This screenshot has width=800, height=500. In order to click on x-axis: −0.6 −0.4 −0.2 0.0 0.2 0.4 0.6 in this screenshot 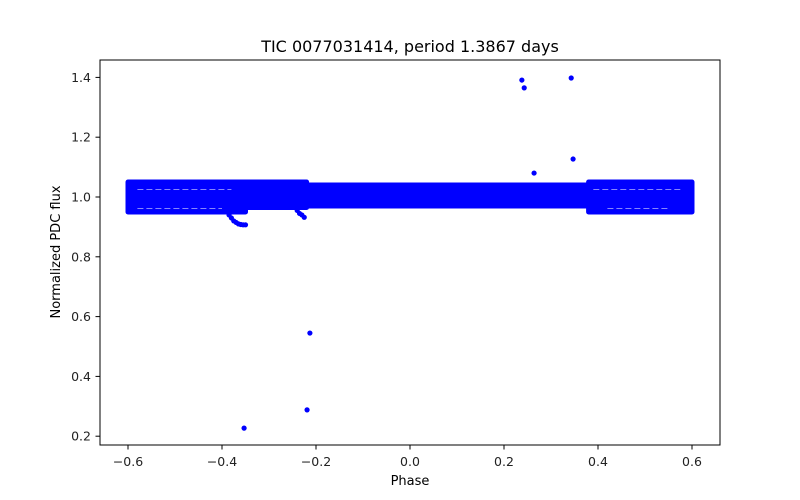, I will do `click(407, 457)`.